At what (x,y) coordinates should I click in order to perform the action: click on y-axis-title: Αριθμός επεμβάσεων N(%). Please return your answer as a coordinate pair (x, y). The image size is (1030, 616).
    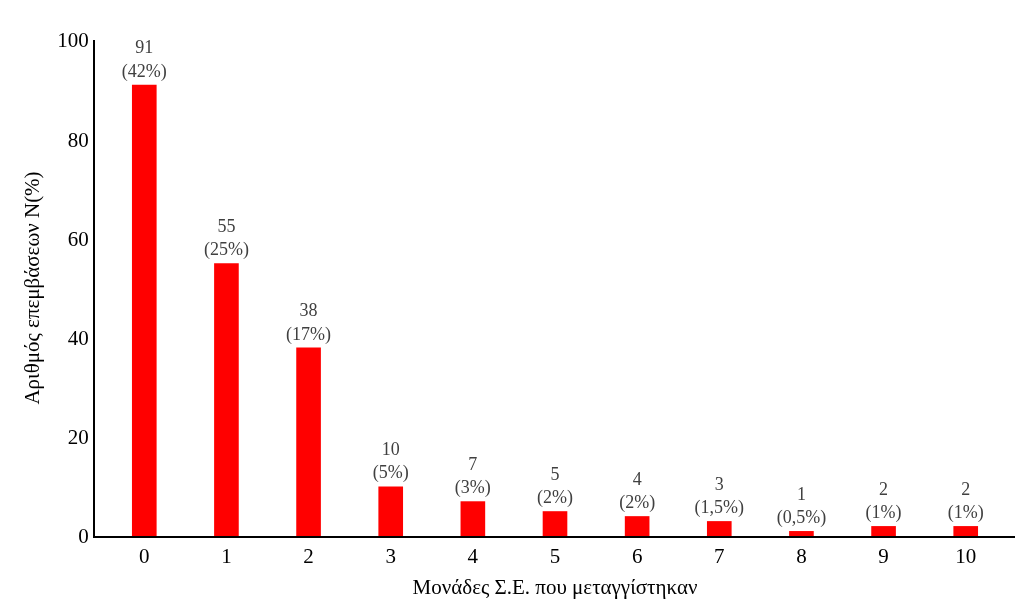
    Looking at the image, I should click on (31, 288).